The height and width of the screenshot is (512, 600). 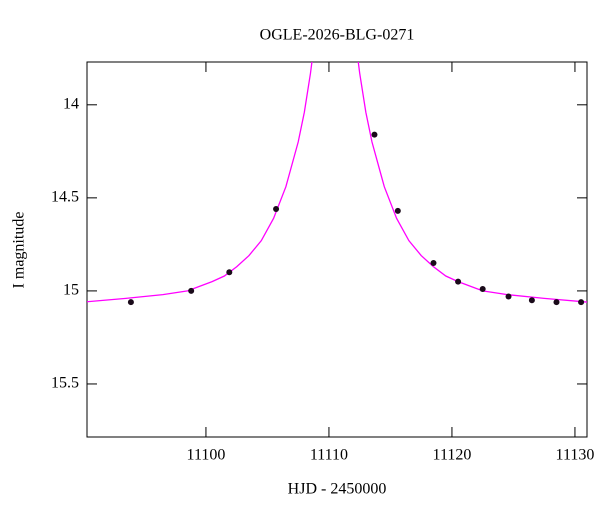 I want to click on y-axis-label: I magnitude, so click(x=19, y=250).